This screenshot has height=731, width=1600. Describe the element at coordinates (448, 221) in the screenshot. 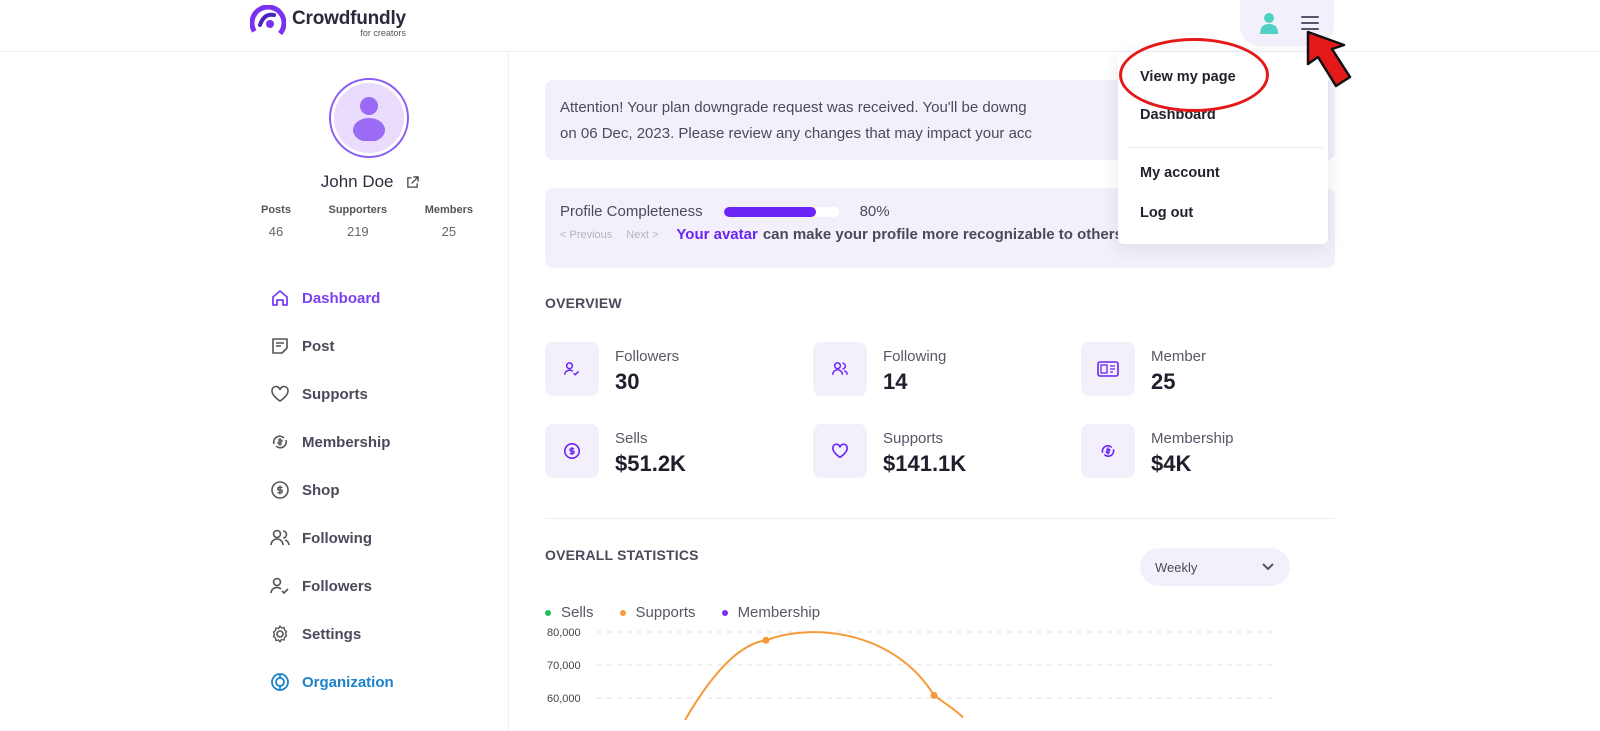

I see `stat-members: Members 25` at that location.